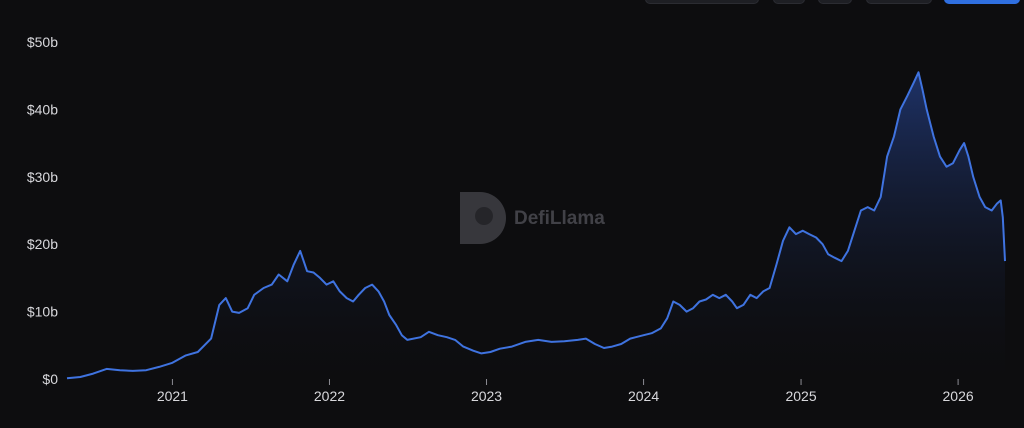 This screenshot has width=1024, height=428. I want to click on watermark-text: DefiLlama, so click(559, 218).